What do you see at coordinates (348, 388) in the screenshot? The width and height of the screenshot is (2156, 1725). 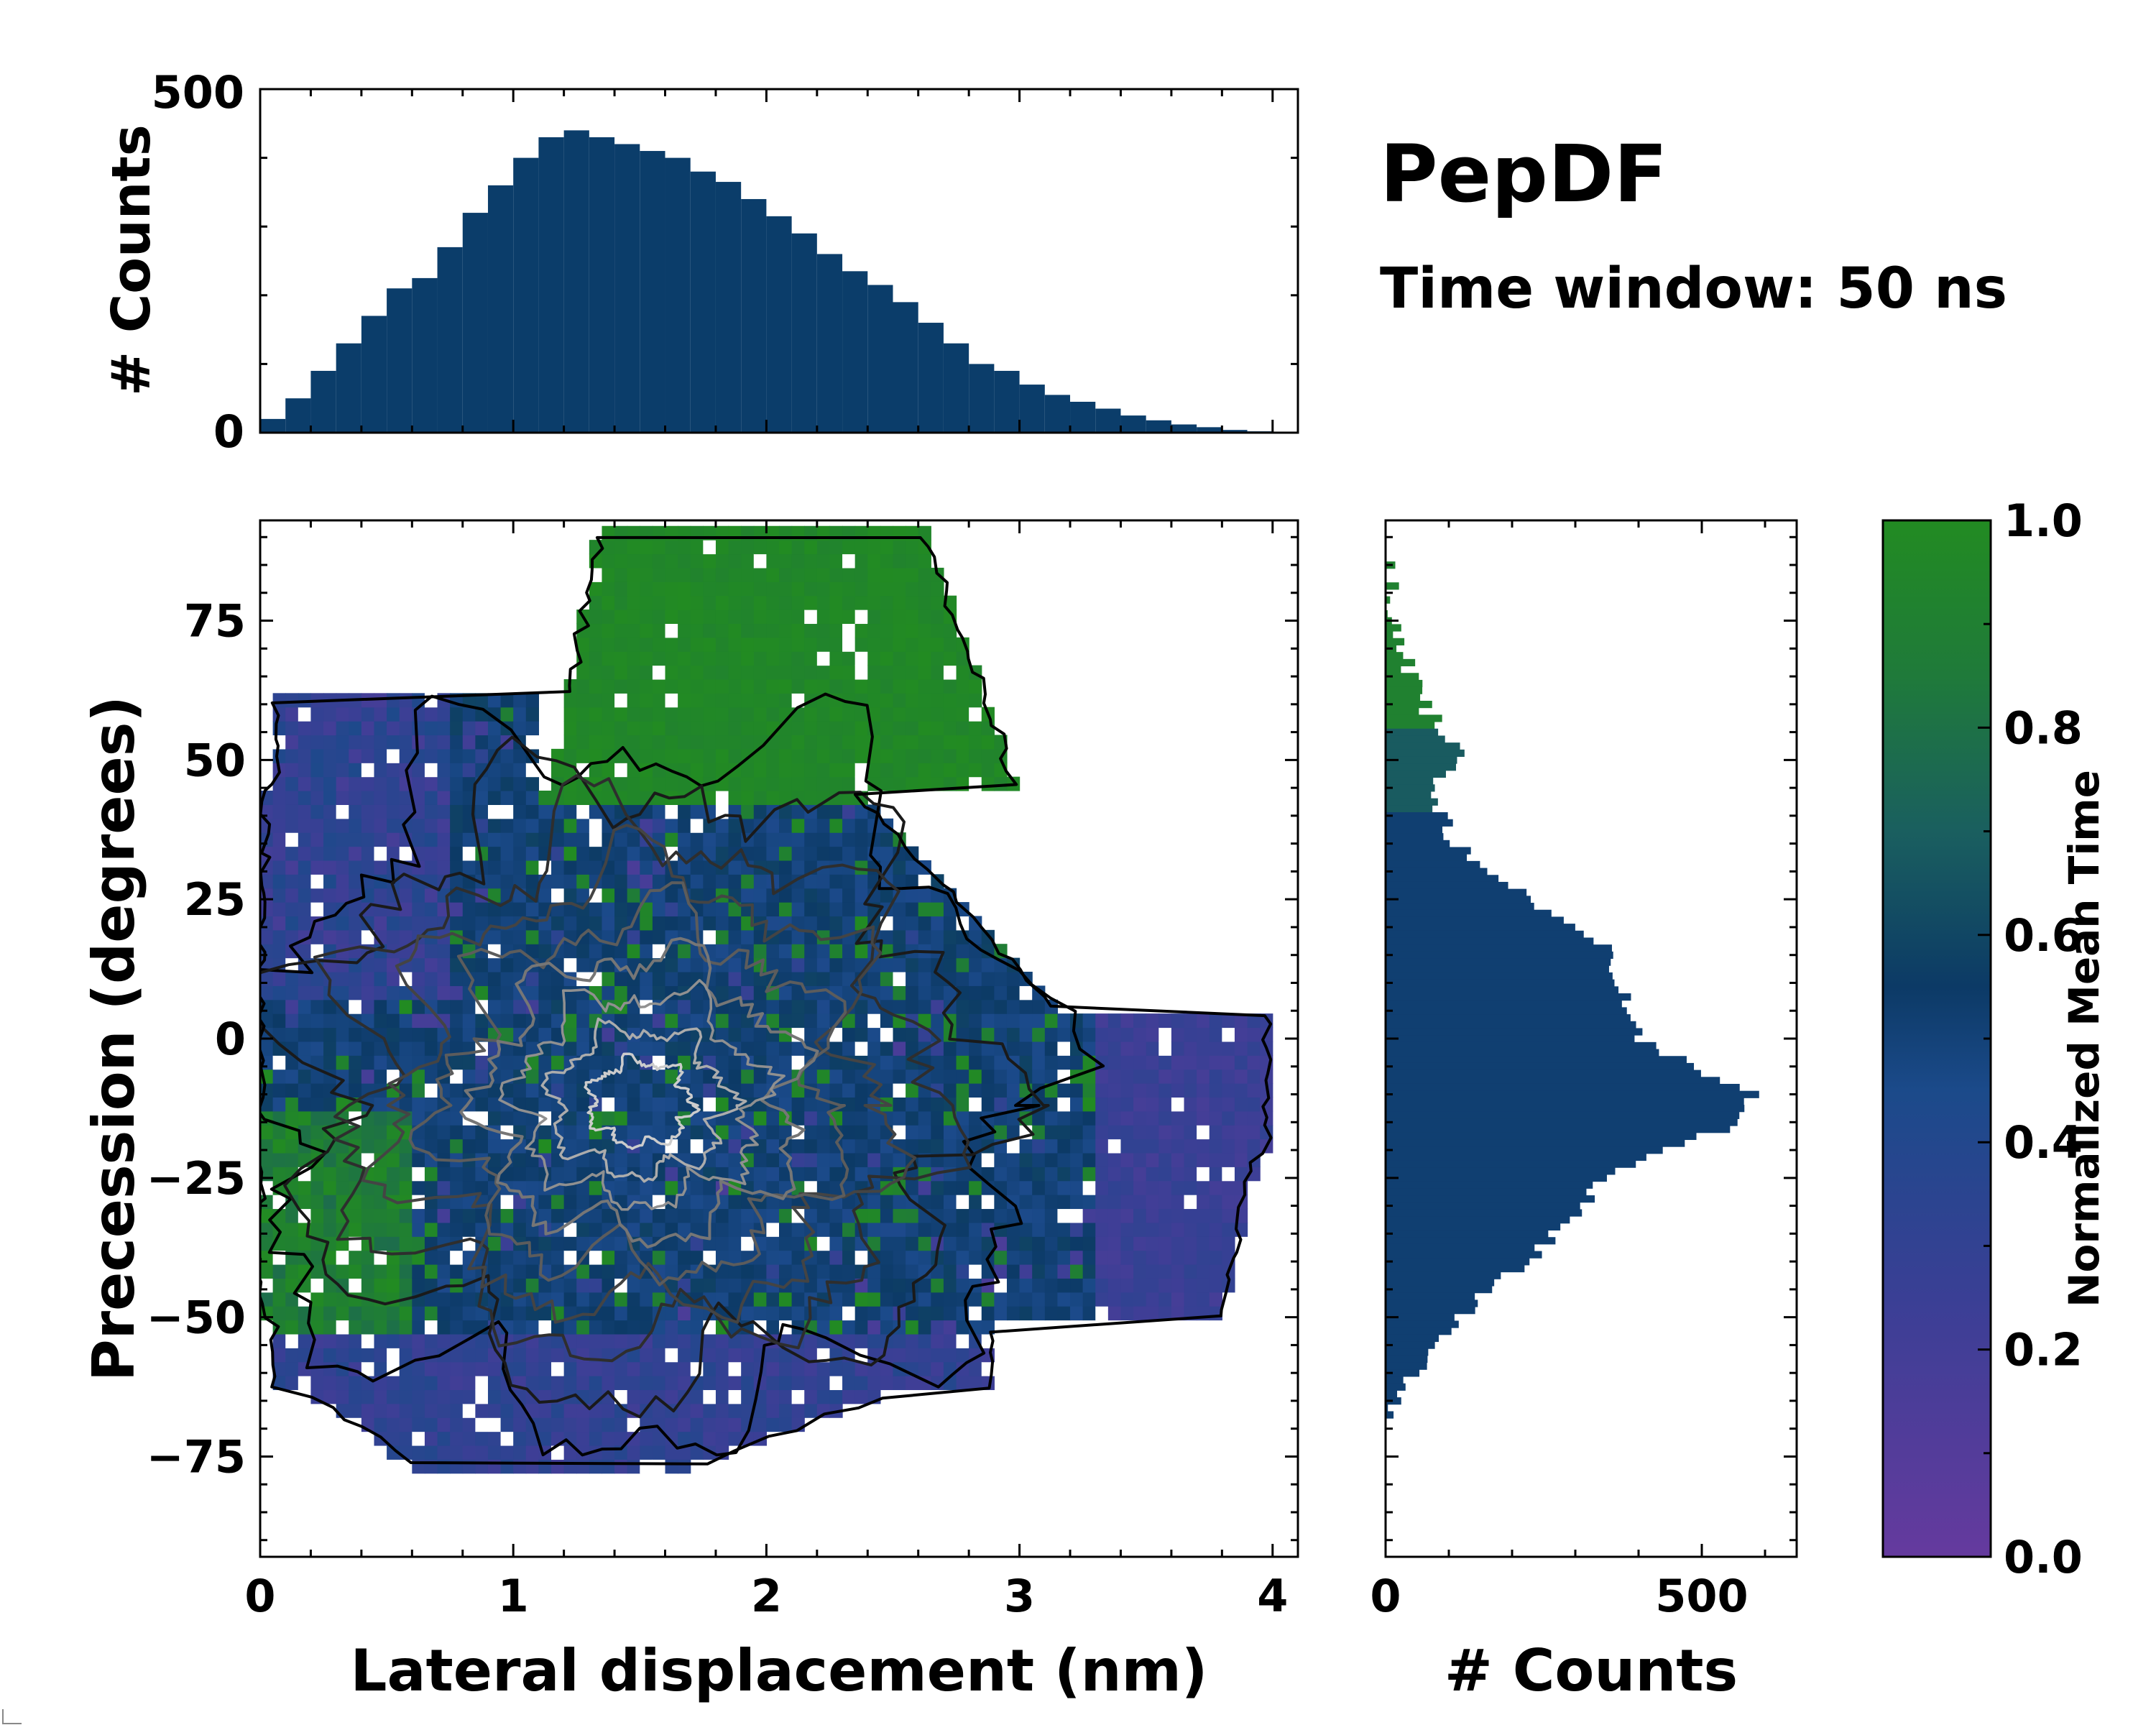 I see `top-bar` at bounding box center [348, 388].